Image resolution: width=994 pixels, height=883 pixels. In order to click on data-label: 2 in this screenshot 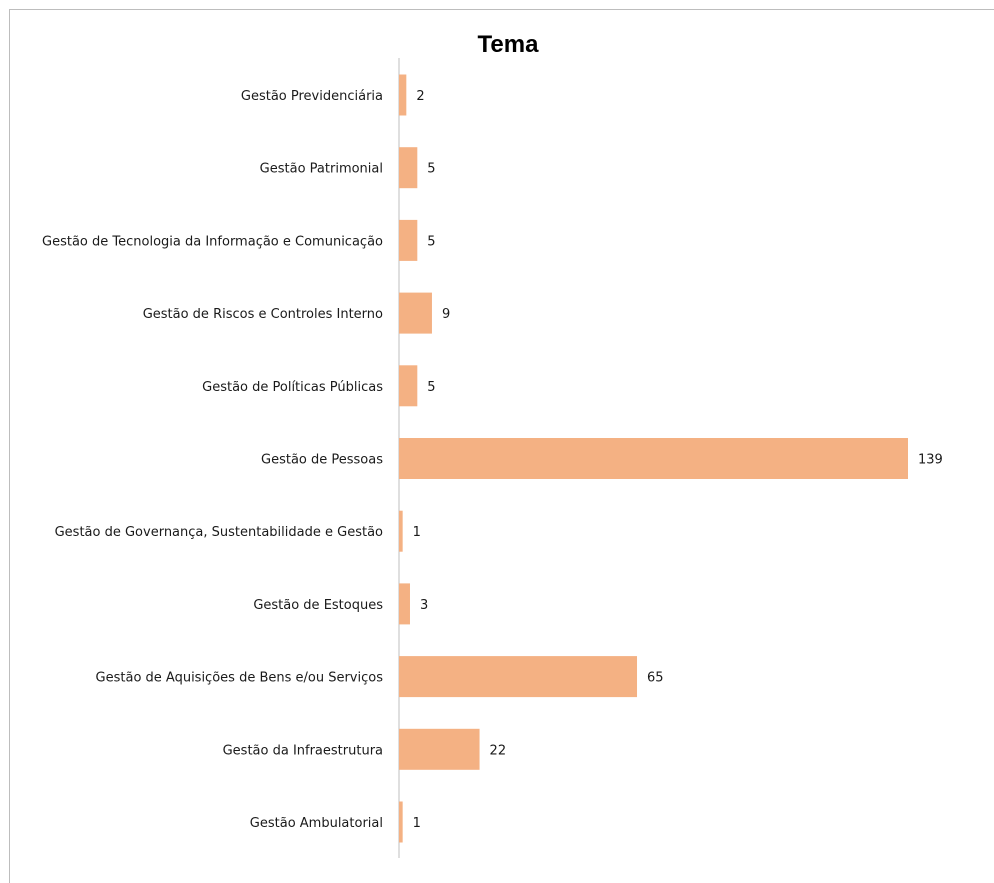, I will do `click(420, 96)`.